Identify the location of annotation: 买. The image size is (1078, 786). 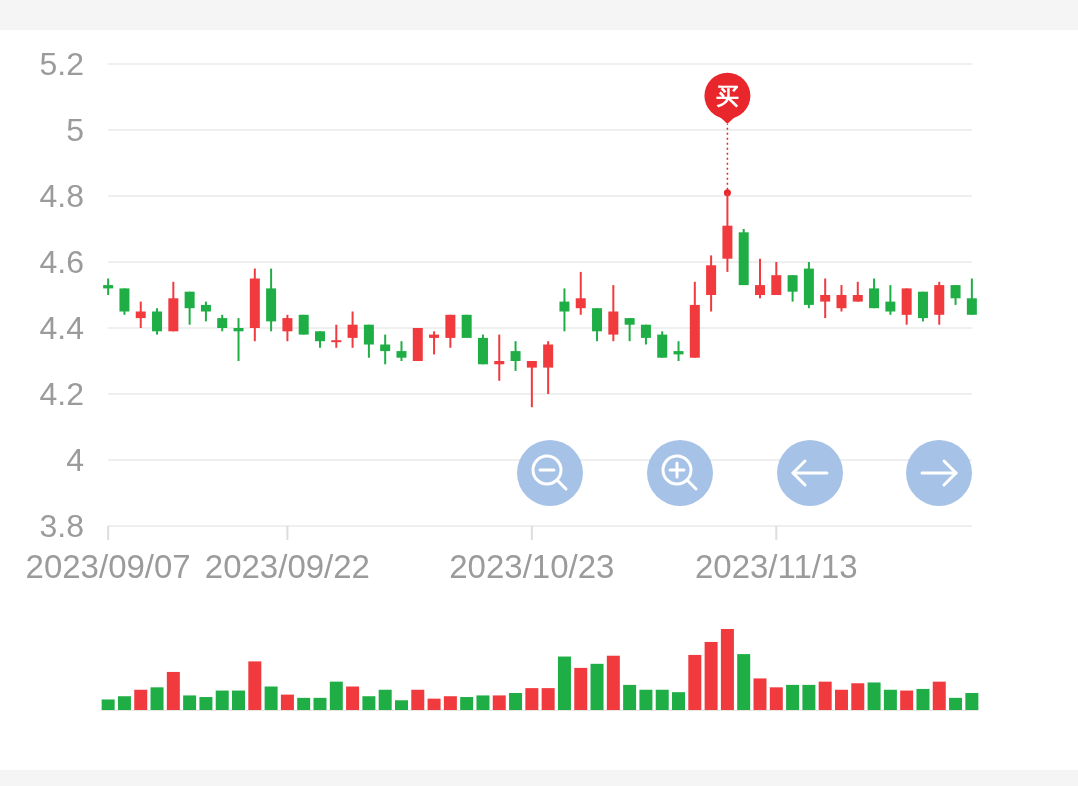
(727, 95).